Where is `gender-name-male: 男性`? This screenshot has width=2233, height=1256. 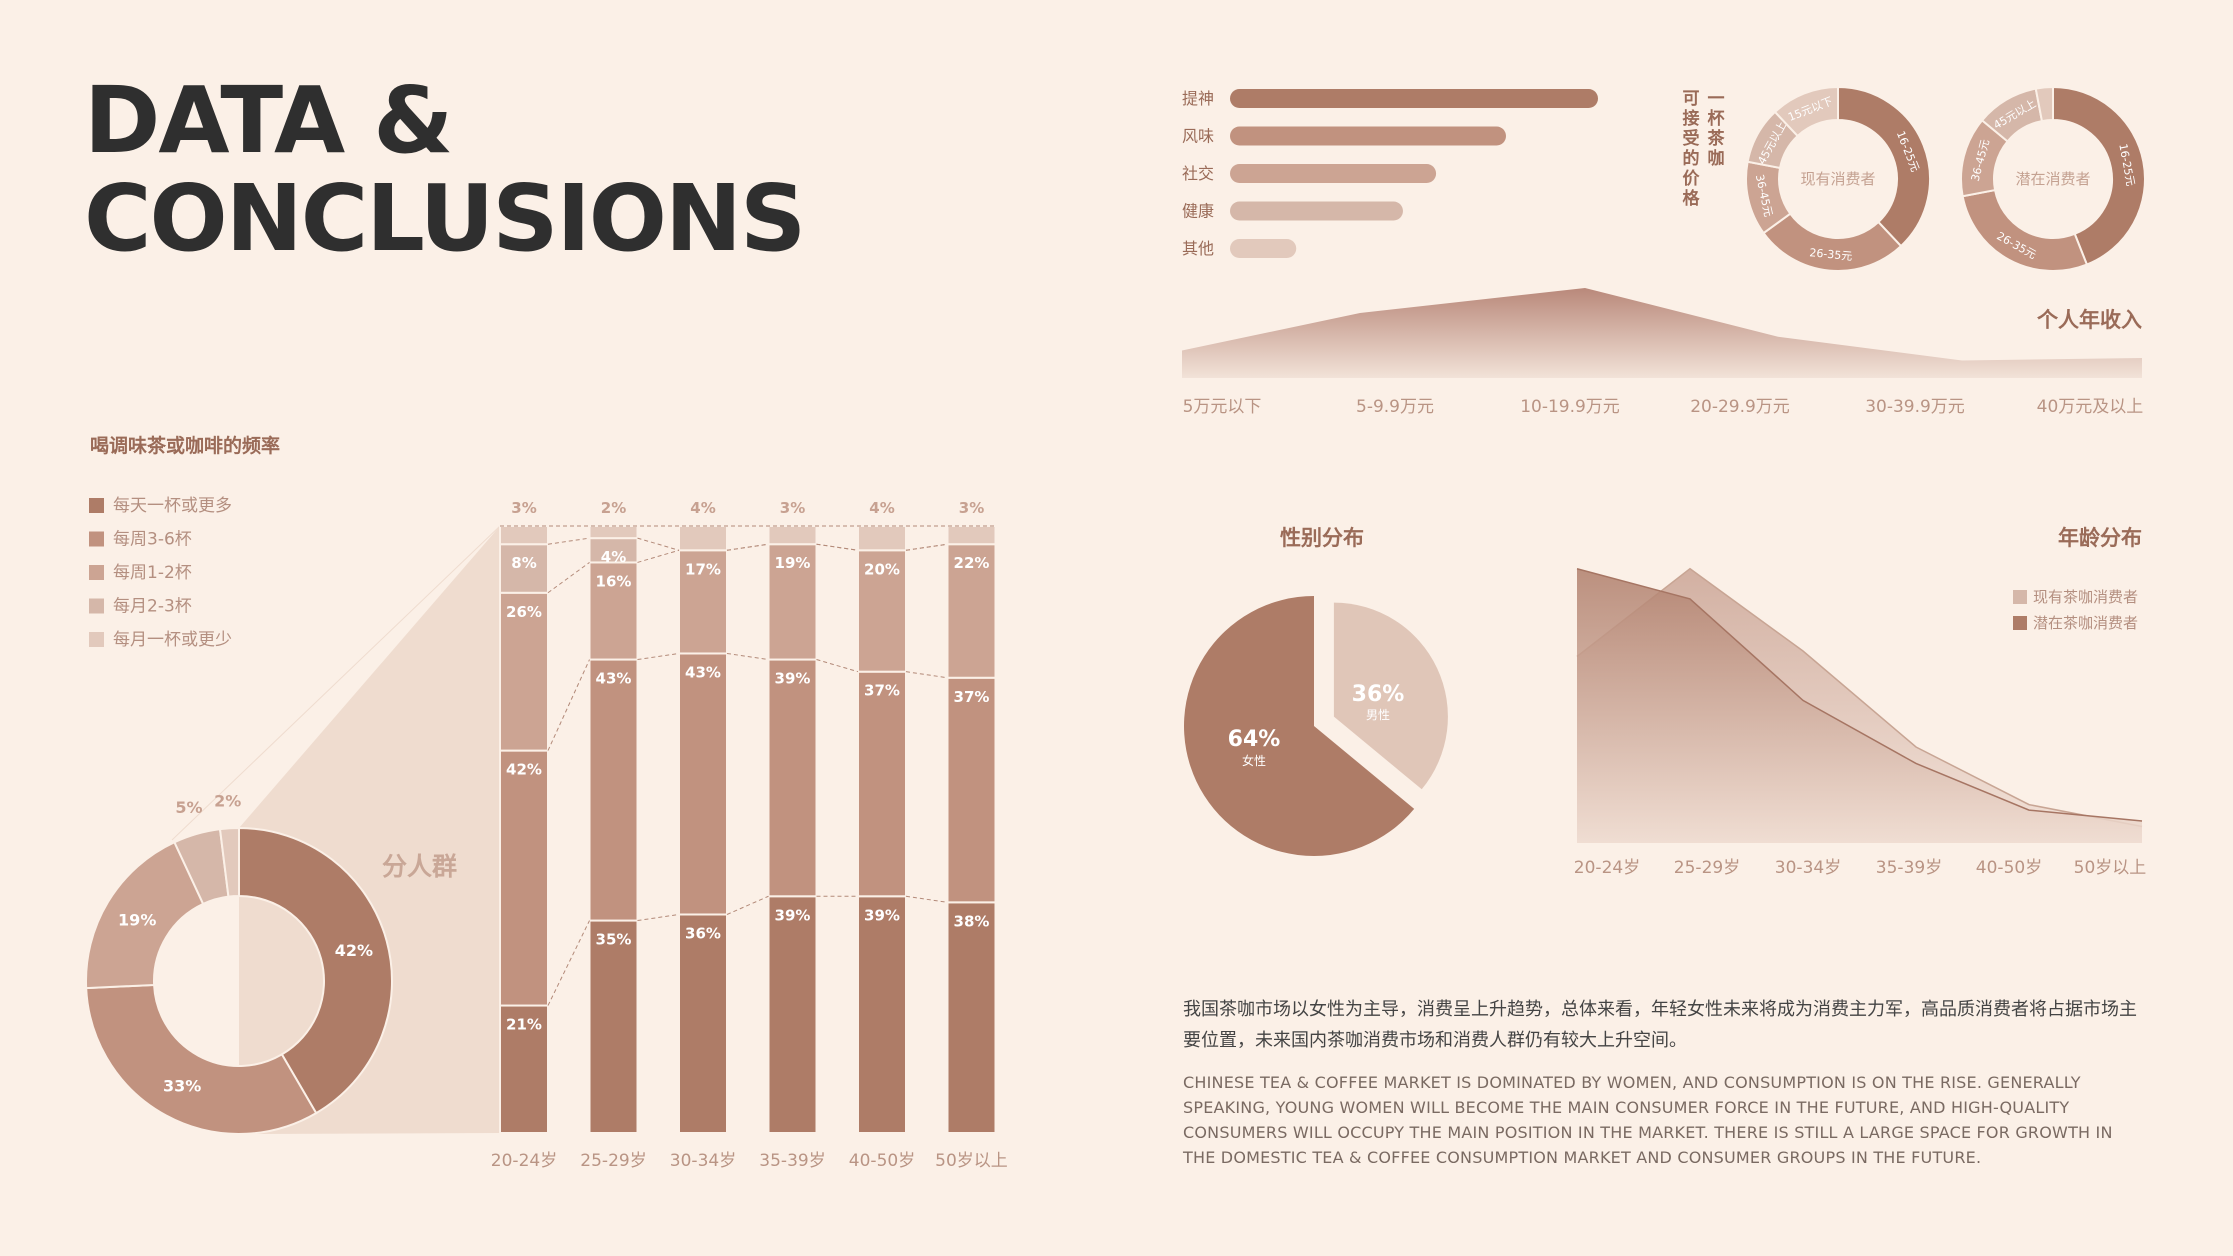
gender-name-male: 男性 is located at coordinates (1378, 715).